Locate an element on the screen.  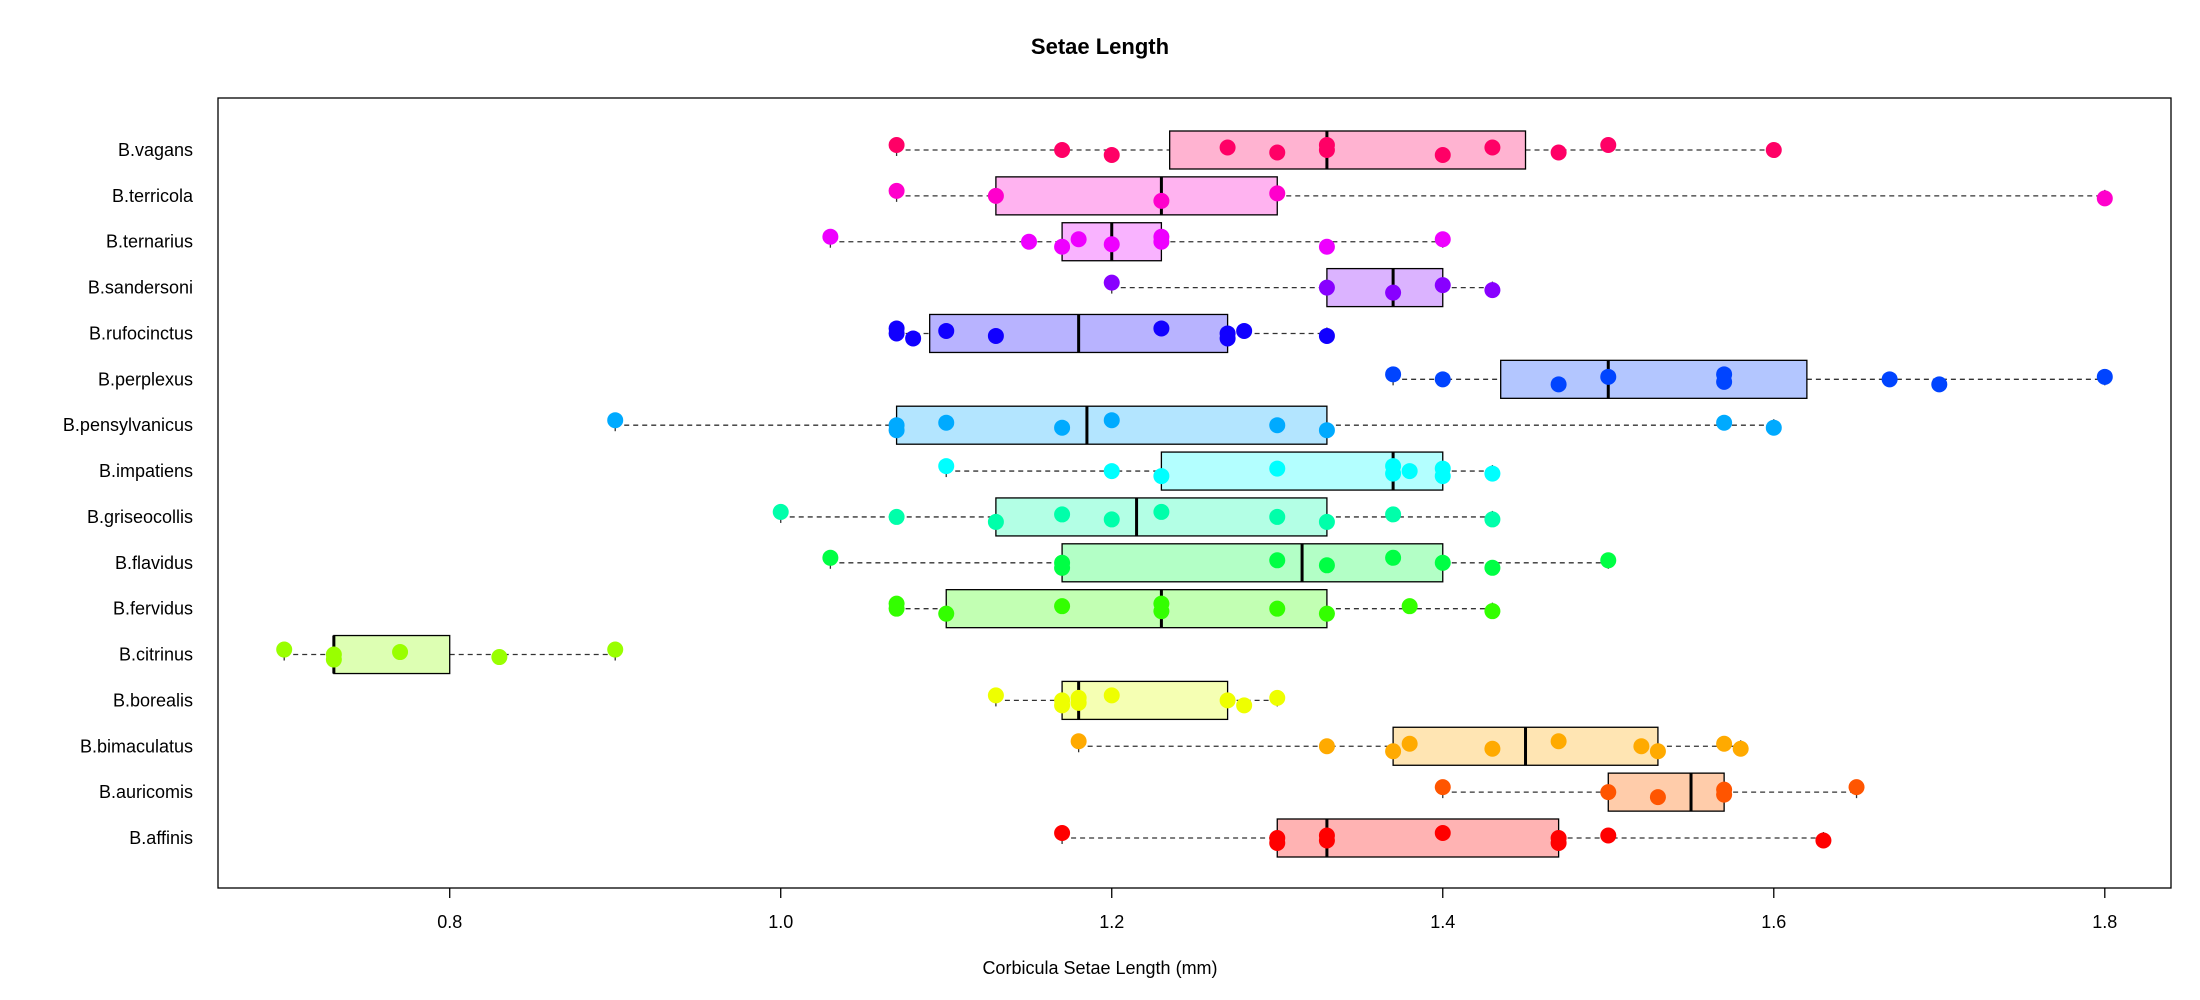
category-label: B.rufocinctus is located at coordinates (141, 333).